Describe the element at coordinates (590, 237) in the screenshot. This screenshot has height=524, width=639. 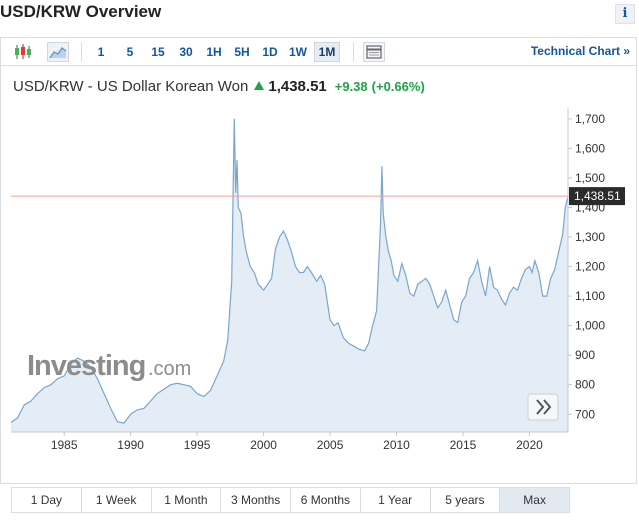
I see `y-tick-label: 1,300` at that location.